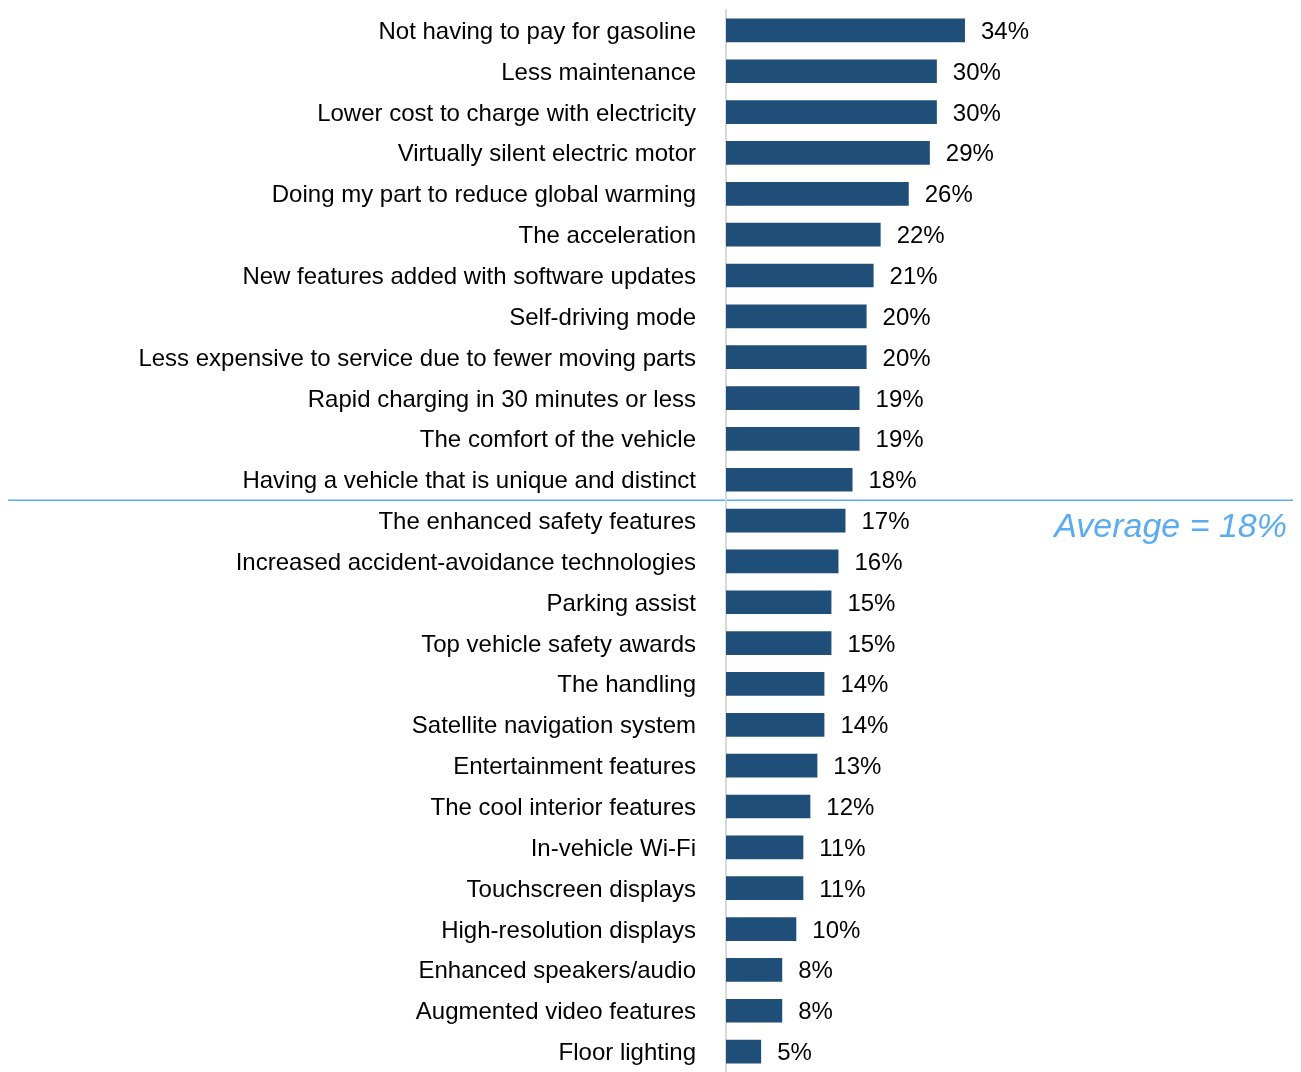 This screenshot has height=1072, width=1301. I want to click on data-label: 5%, so click(794, 1052).